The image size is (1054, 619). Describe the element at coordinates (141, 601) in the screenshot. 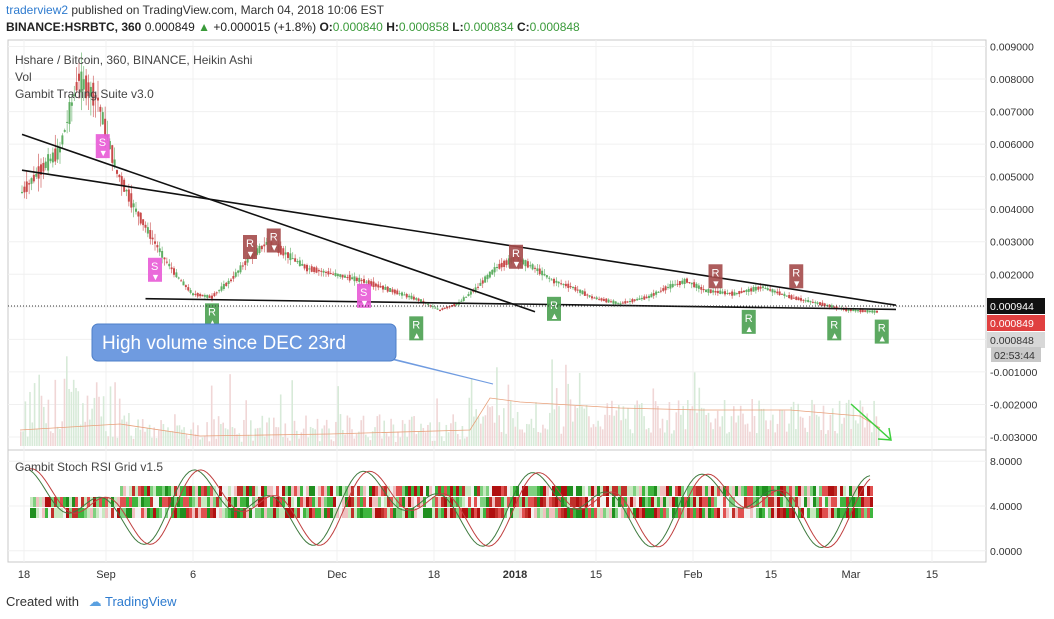

I see `tradingview-link: TradingView` at that location.